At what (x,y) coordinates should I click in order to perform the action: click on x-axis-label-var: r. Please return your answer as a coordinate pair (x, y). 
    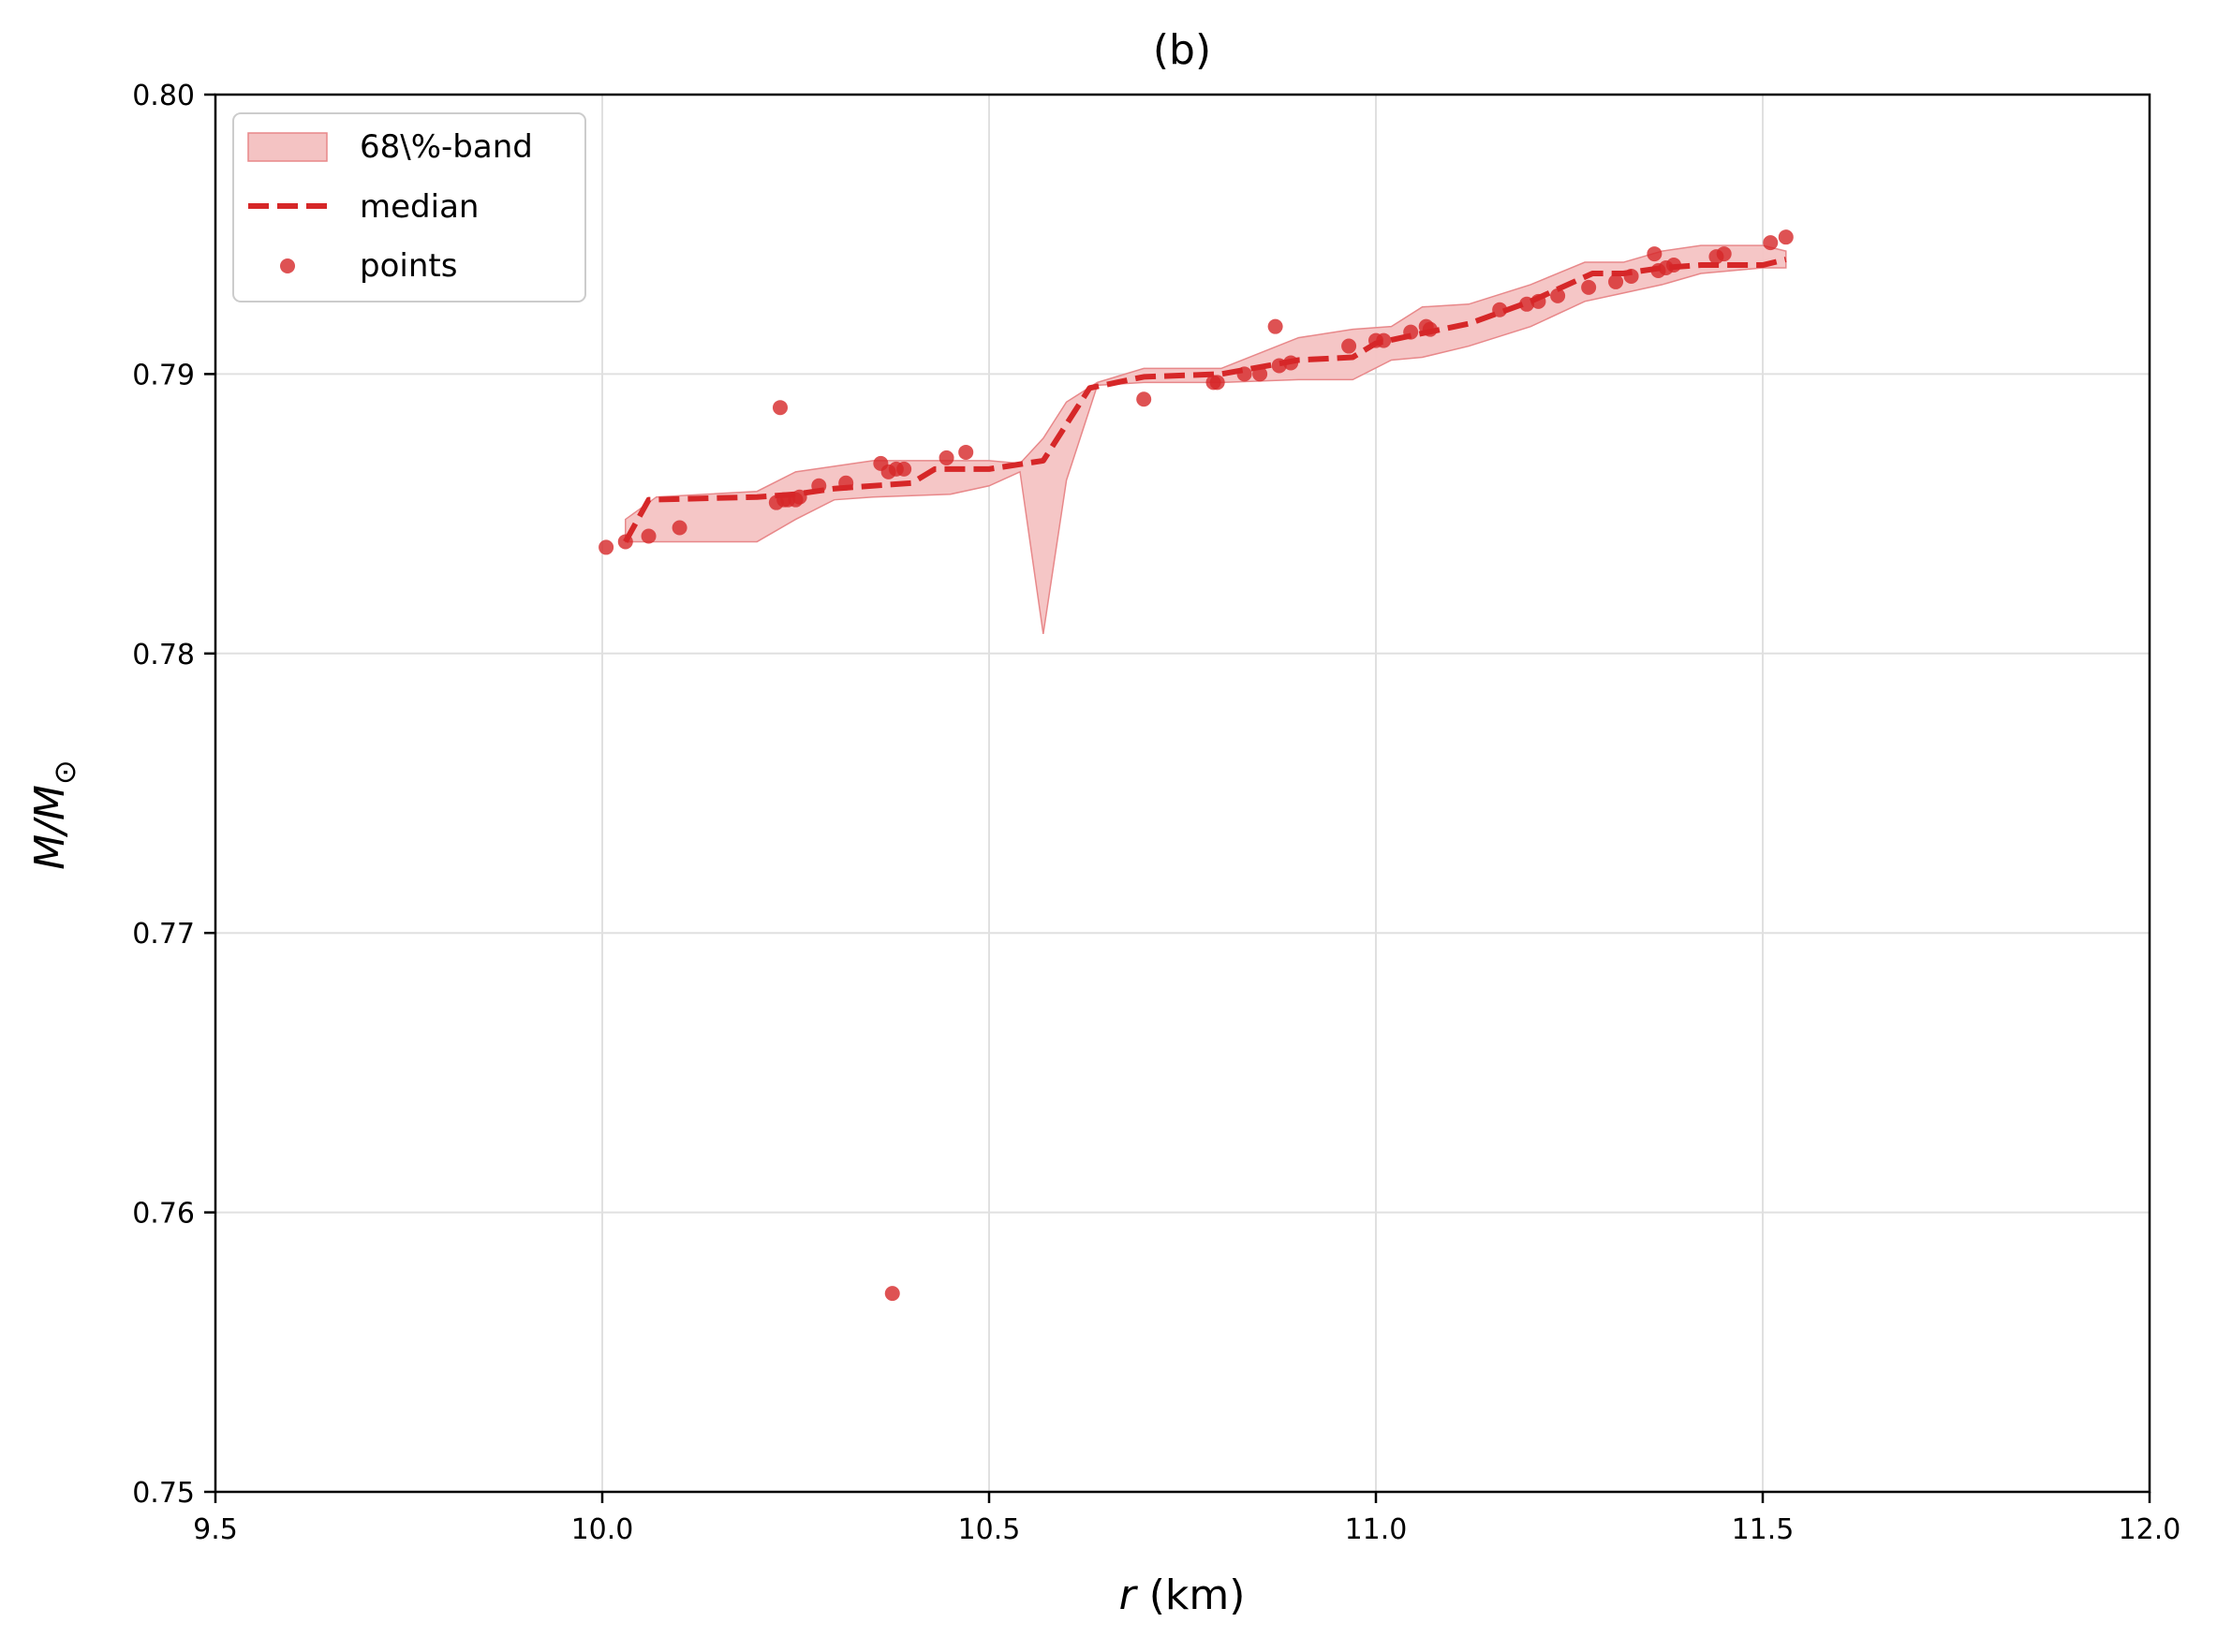
    Looking at the image, I should click on (1129, 1595).